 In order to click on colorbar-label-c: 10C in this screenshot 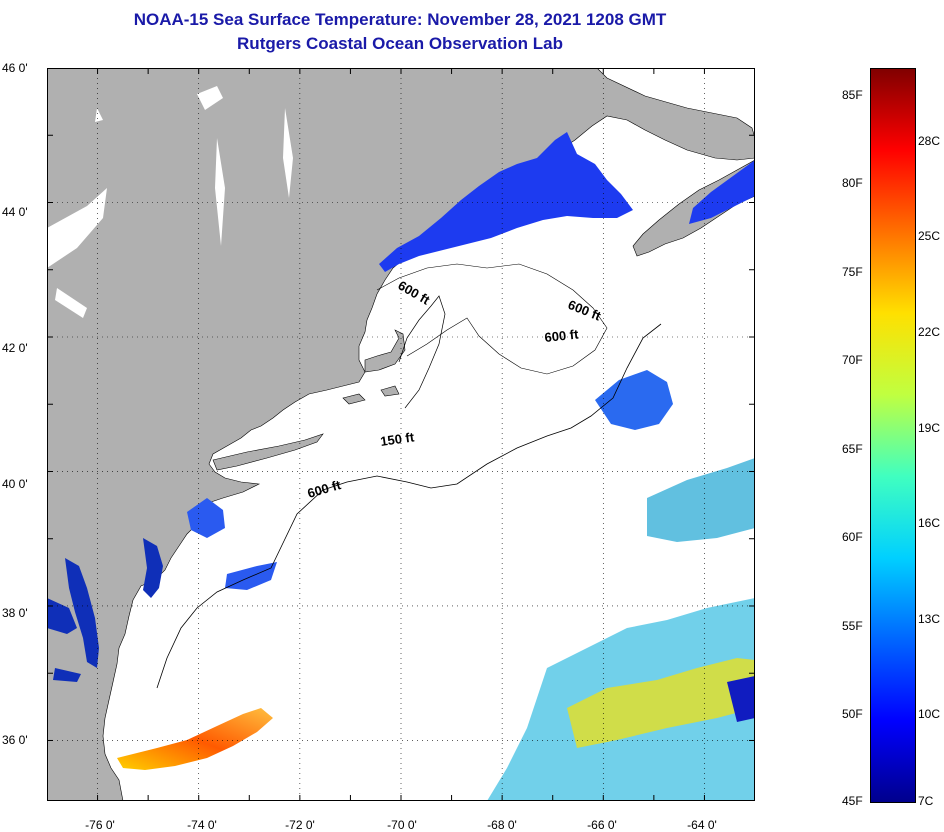, I will do `click(929, 714)`.